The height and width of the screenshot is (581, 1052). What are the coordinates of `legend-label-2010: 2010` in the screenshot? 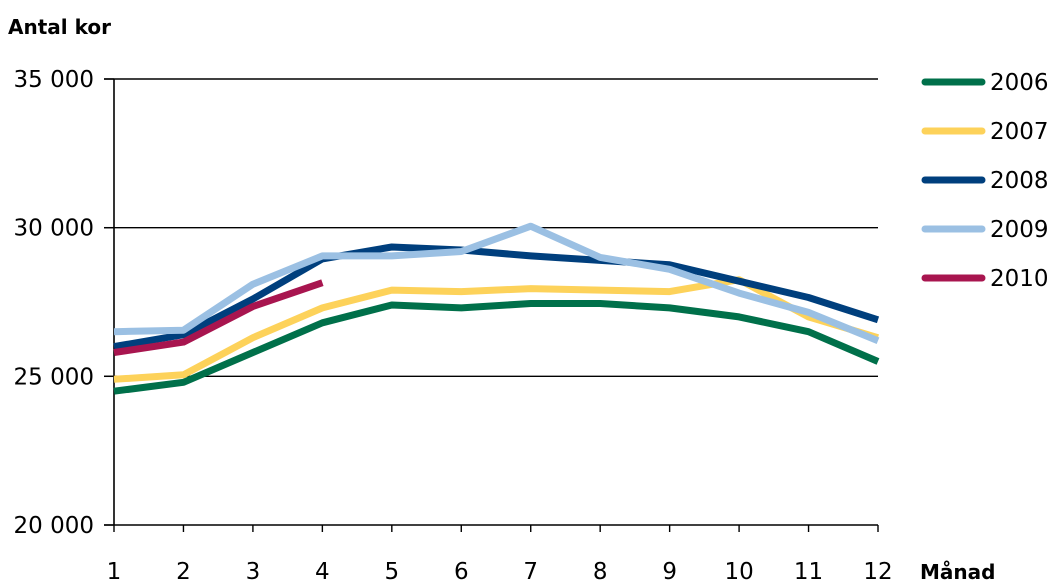 It's located at (1019, 279).